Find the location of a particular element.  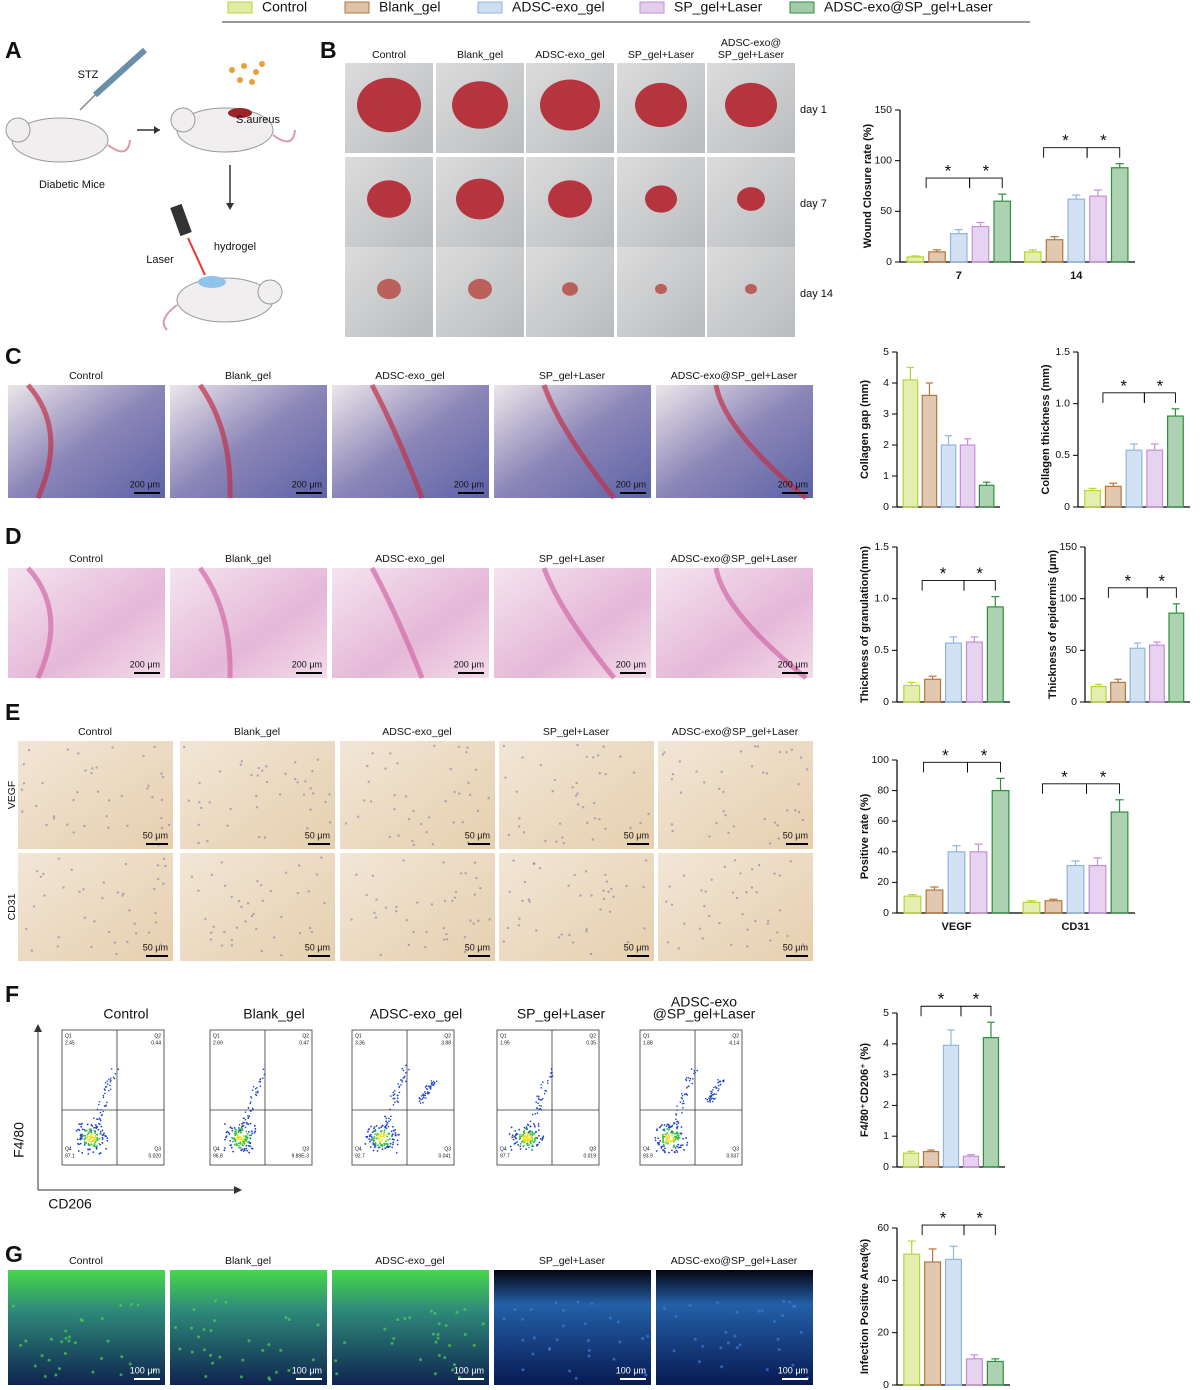

bar is located at coordinates (980, 244).